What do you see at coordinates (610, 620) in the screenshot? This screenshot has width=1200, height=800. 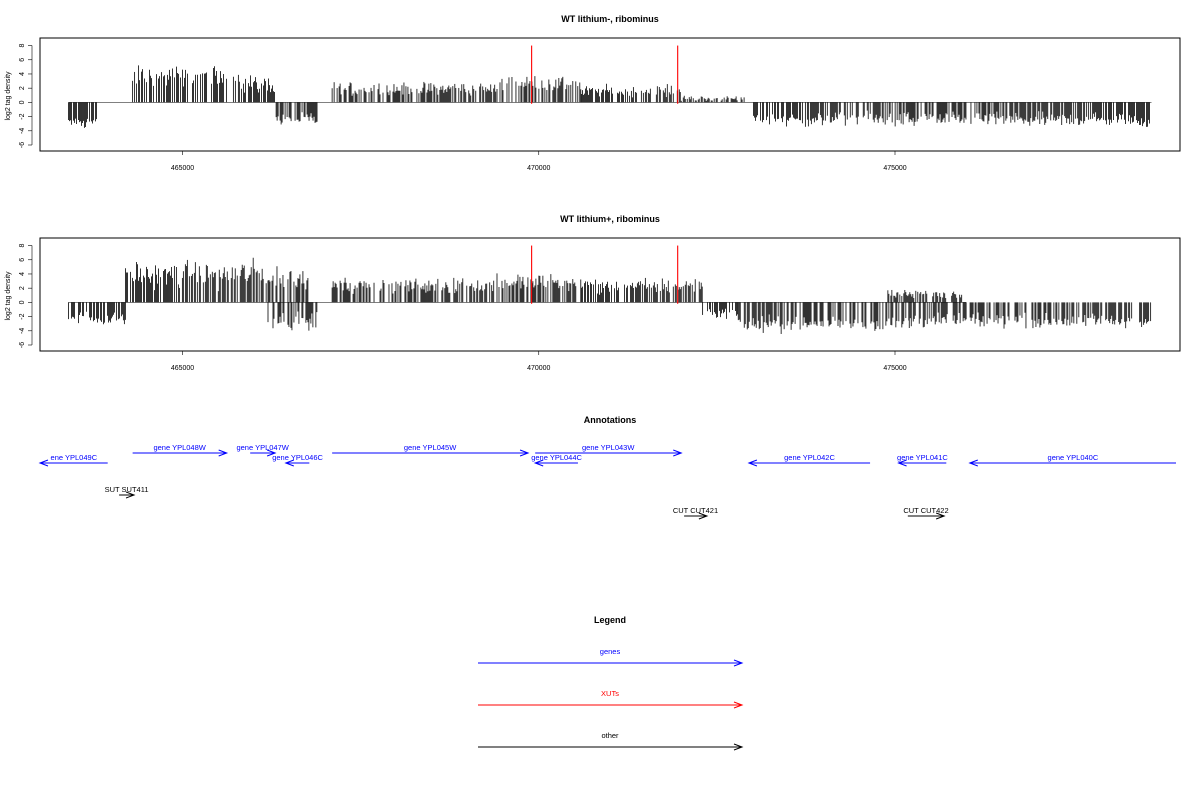 I see `legend-title: Legend` at bounding box center [610, 620].